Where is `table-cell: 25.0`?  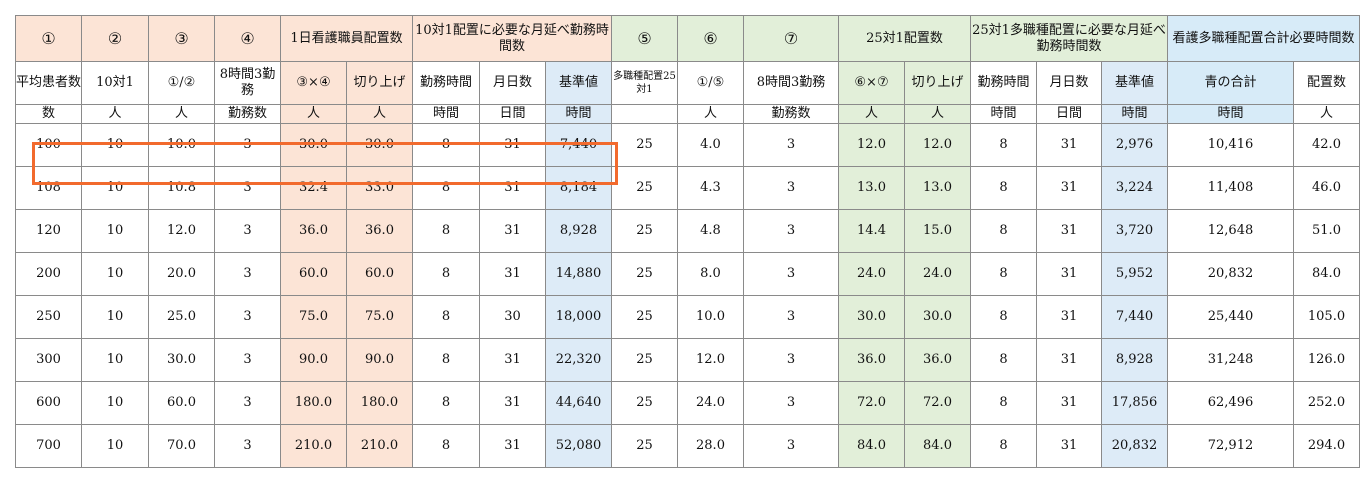
table-cell: 25.0 is located at coordinates (181, 317).